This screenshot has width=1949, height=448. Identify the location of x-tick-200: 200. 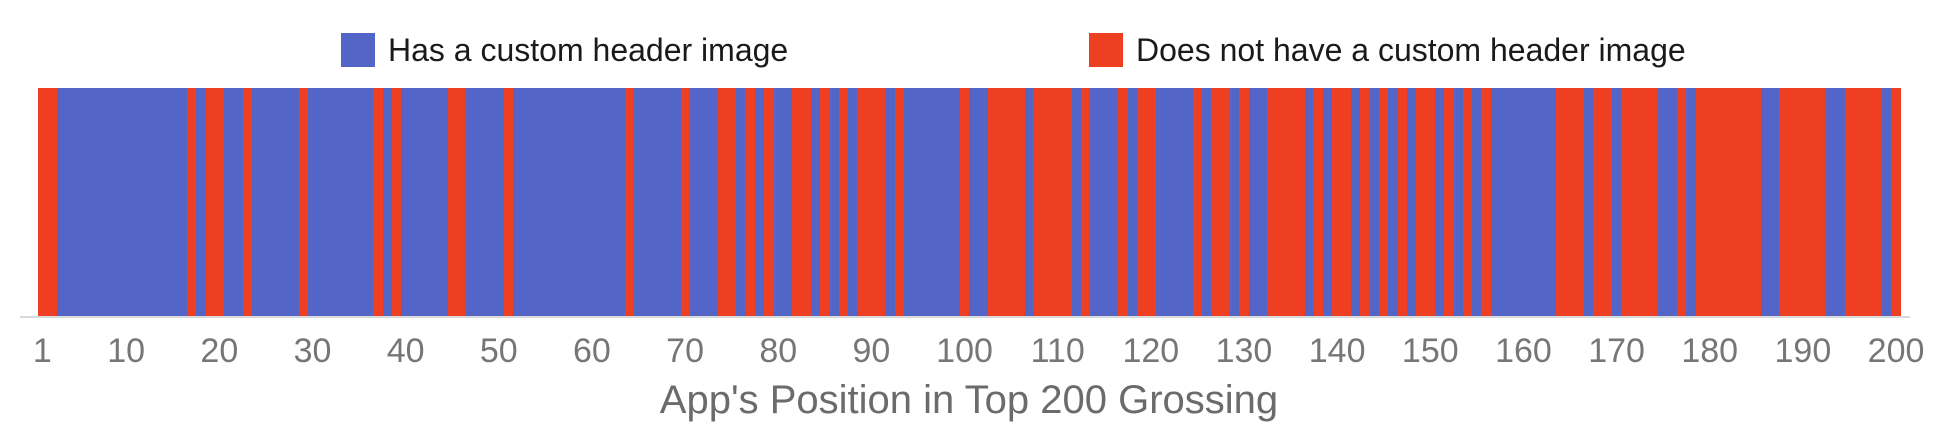
(1896, 351).